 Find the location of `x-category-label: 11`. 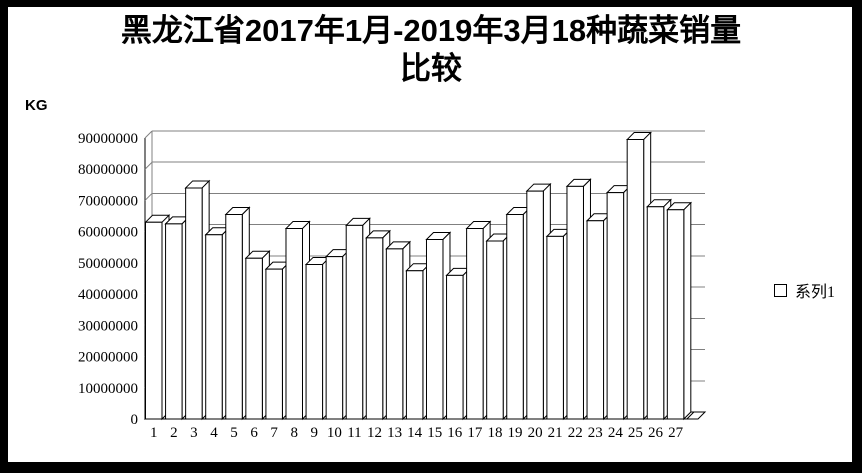

x-category-label: 11 is located at coordinates (354, 433).